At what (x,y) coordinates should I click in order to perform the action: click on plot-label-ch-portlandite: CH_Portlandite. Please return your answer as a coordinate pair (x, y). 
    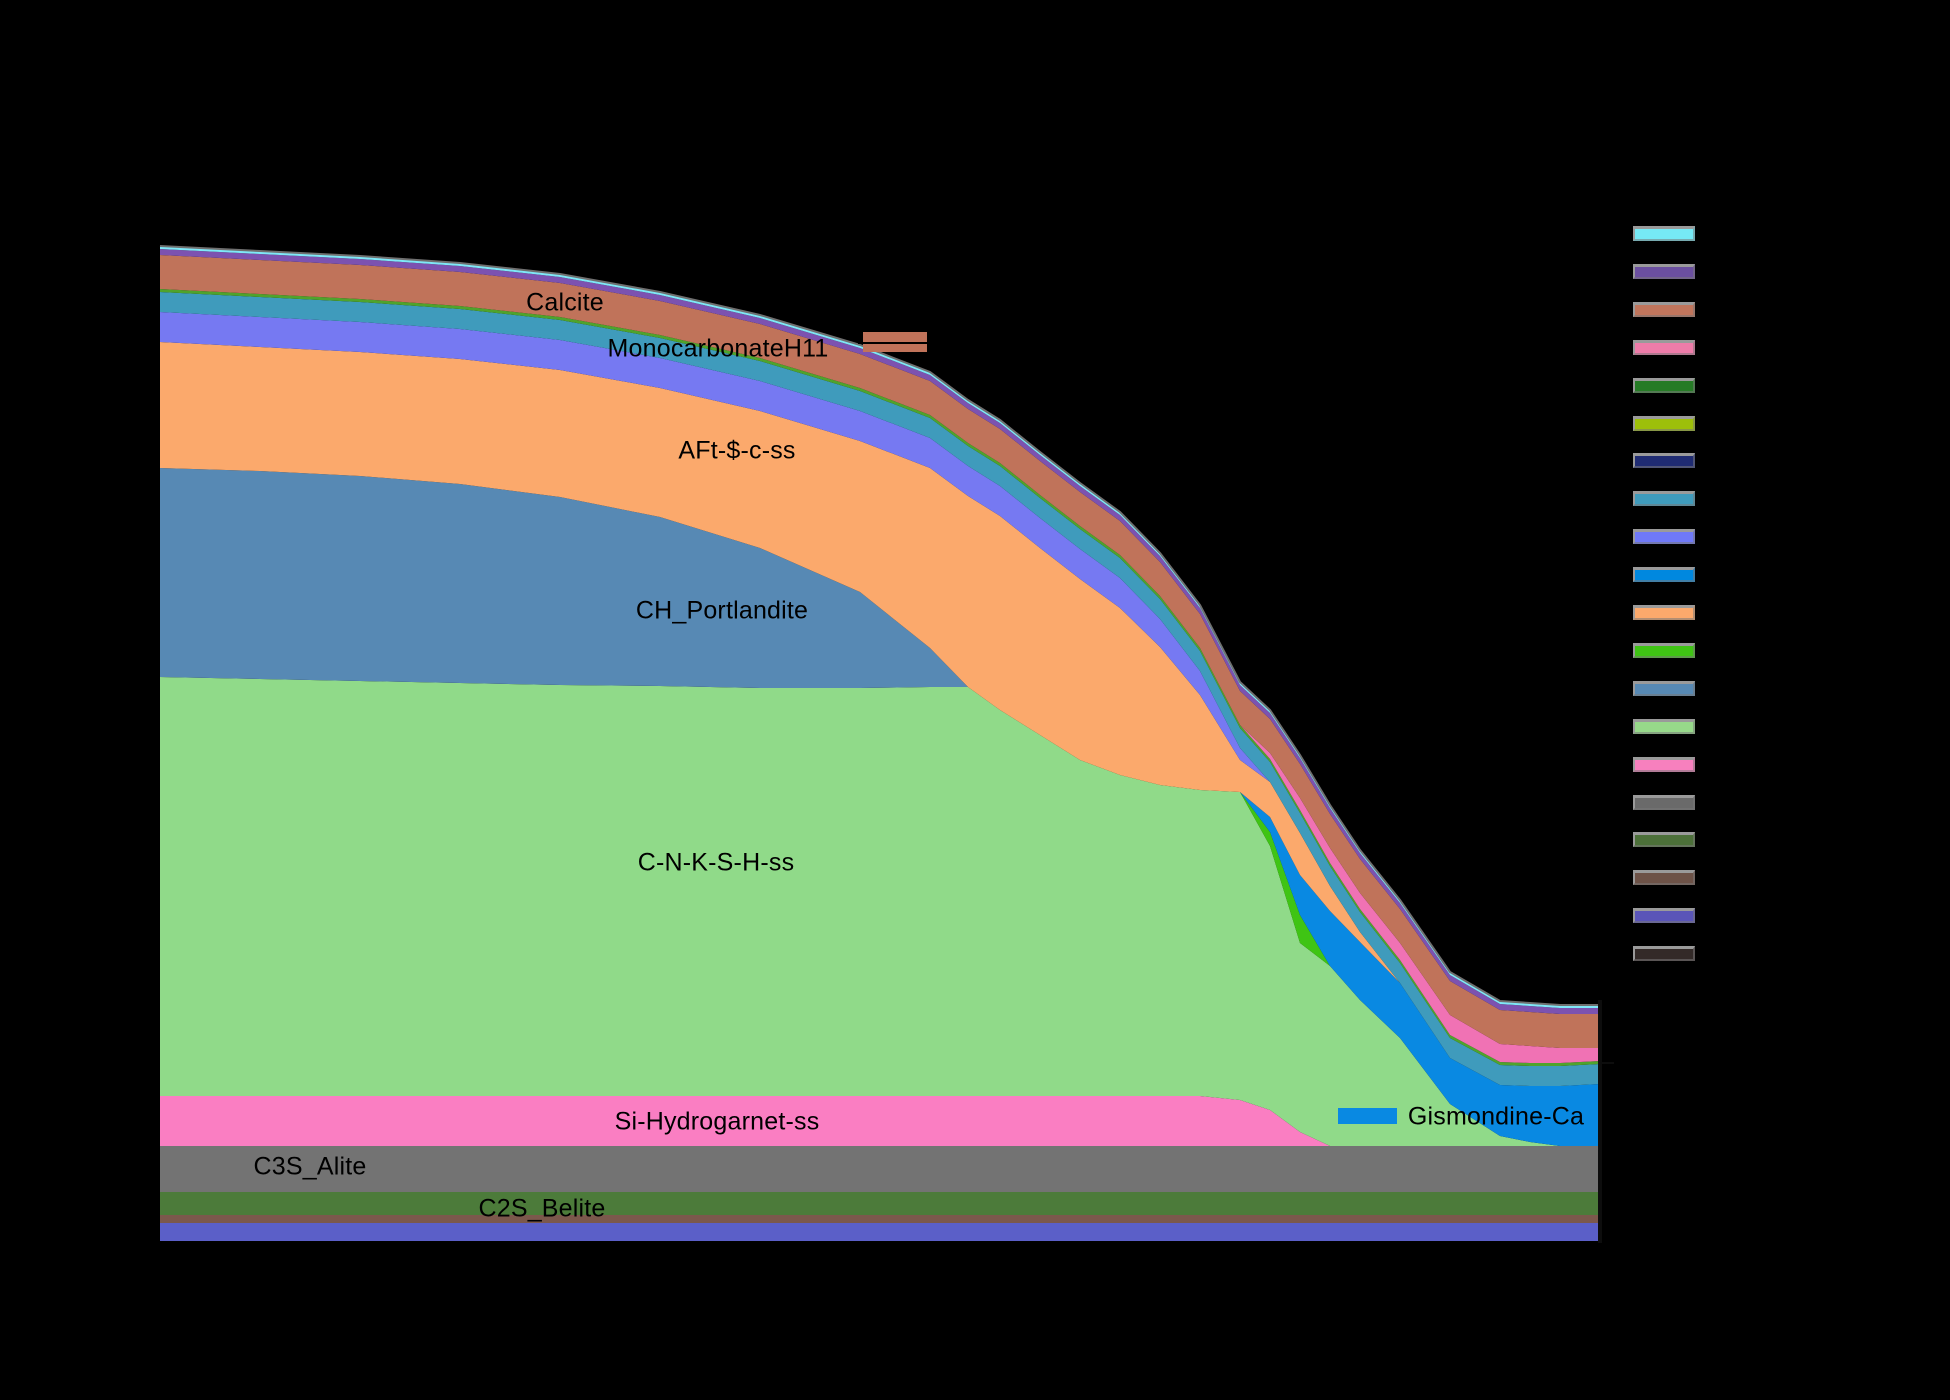
    Looking at the image, I should click on (722, 610).